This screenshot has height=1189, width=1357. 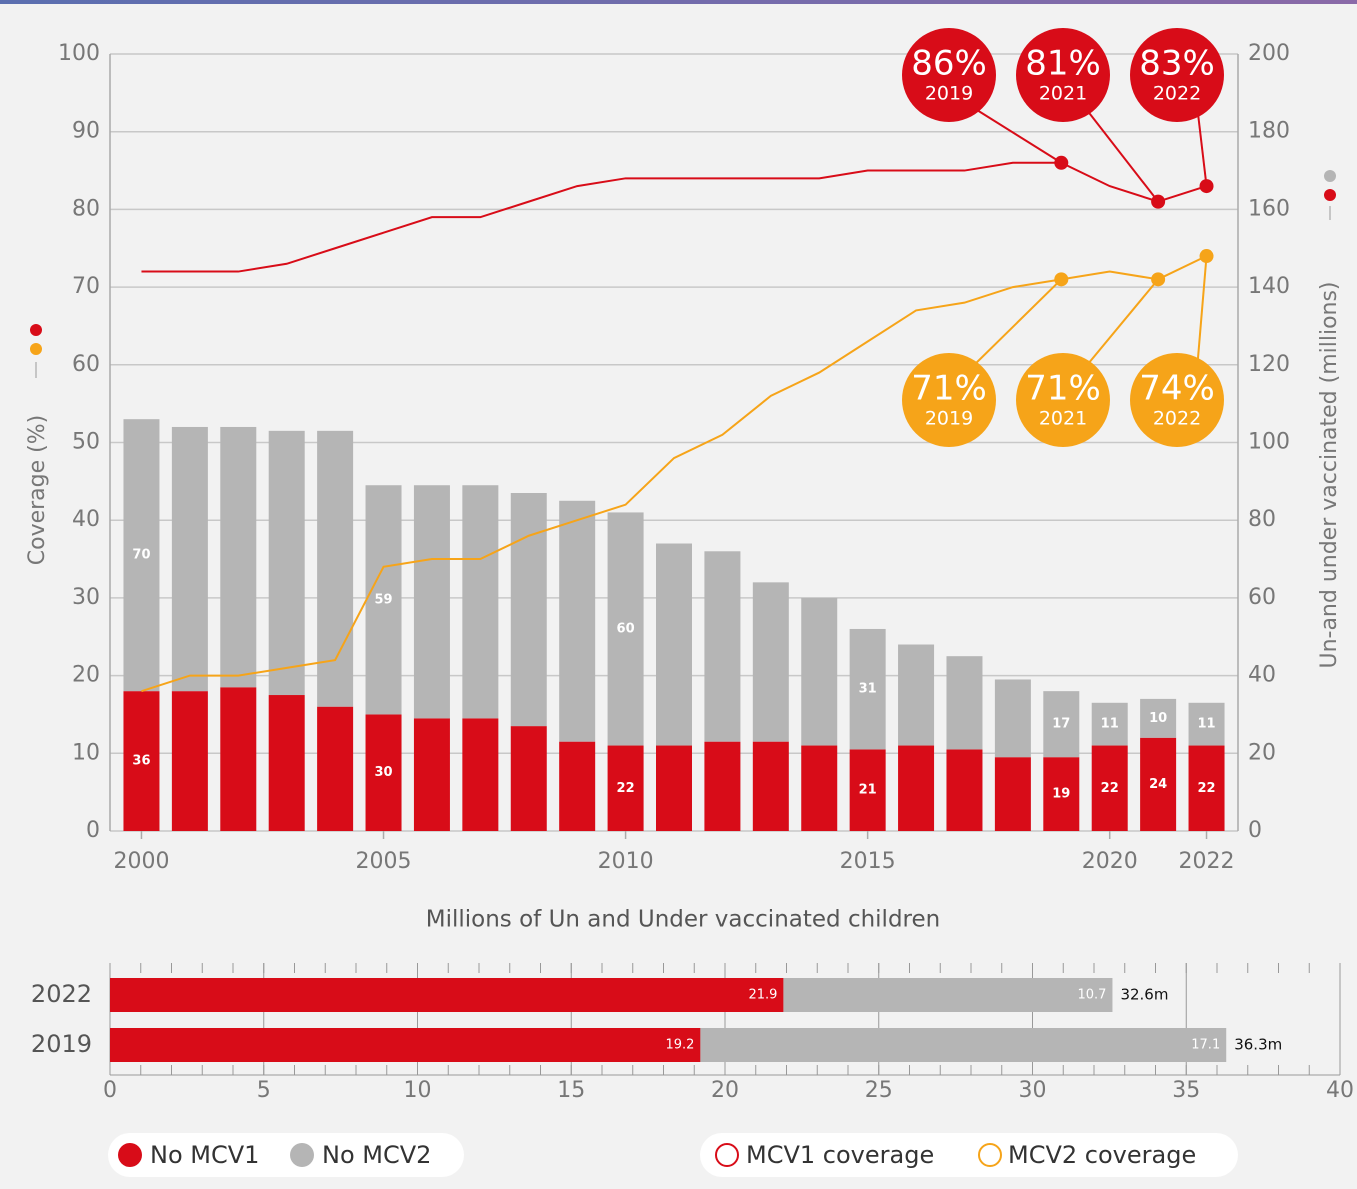 What do you see at coordinates (1269, 286) in the screenshot?
I see `y2-tick-label: 140` at bounding box center [1269, 286].